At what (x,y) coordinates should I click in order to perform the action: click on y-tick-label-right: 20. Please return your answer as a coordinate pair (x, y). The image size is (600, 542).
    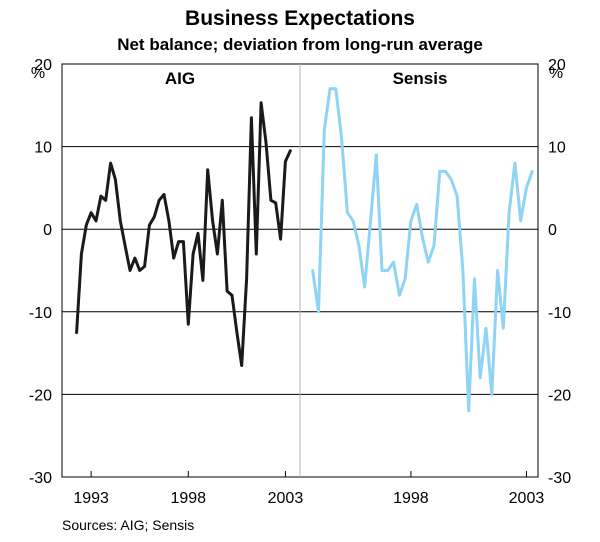
    Looking at the image, I should click on (557, 65).